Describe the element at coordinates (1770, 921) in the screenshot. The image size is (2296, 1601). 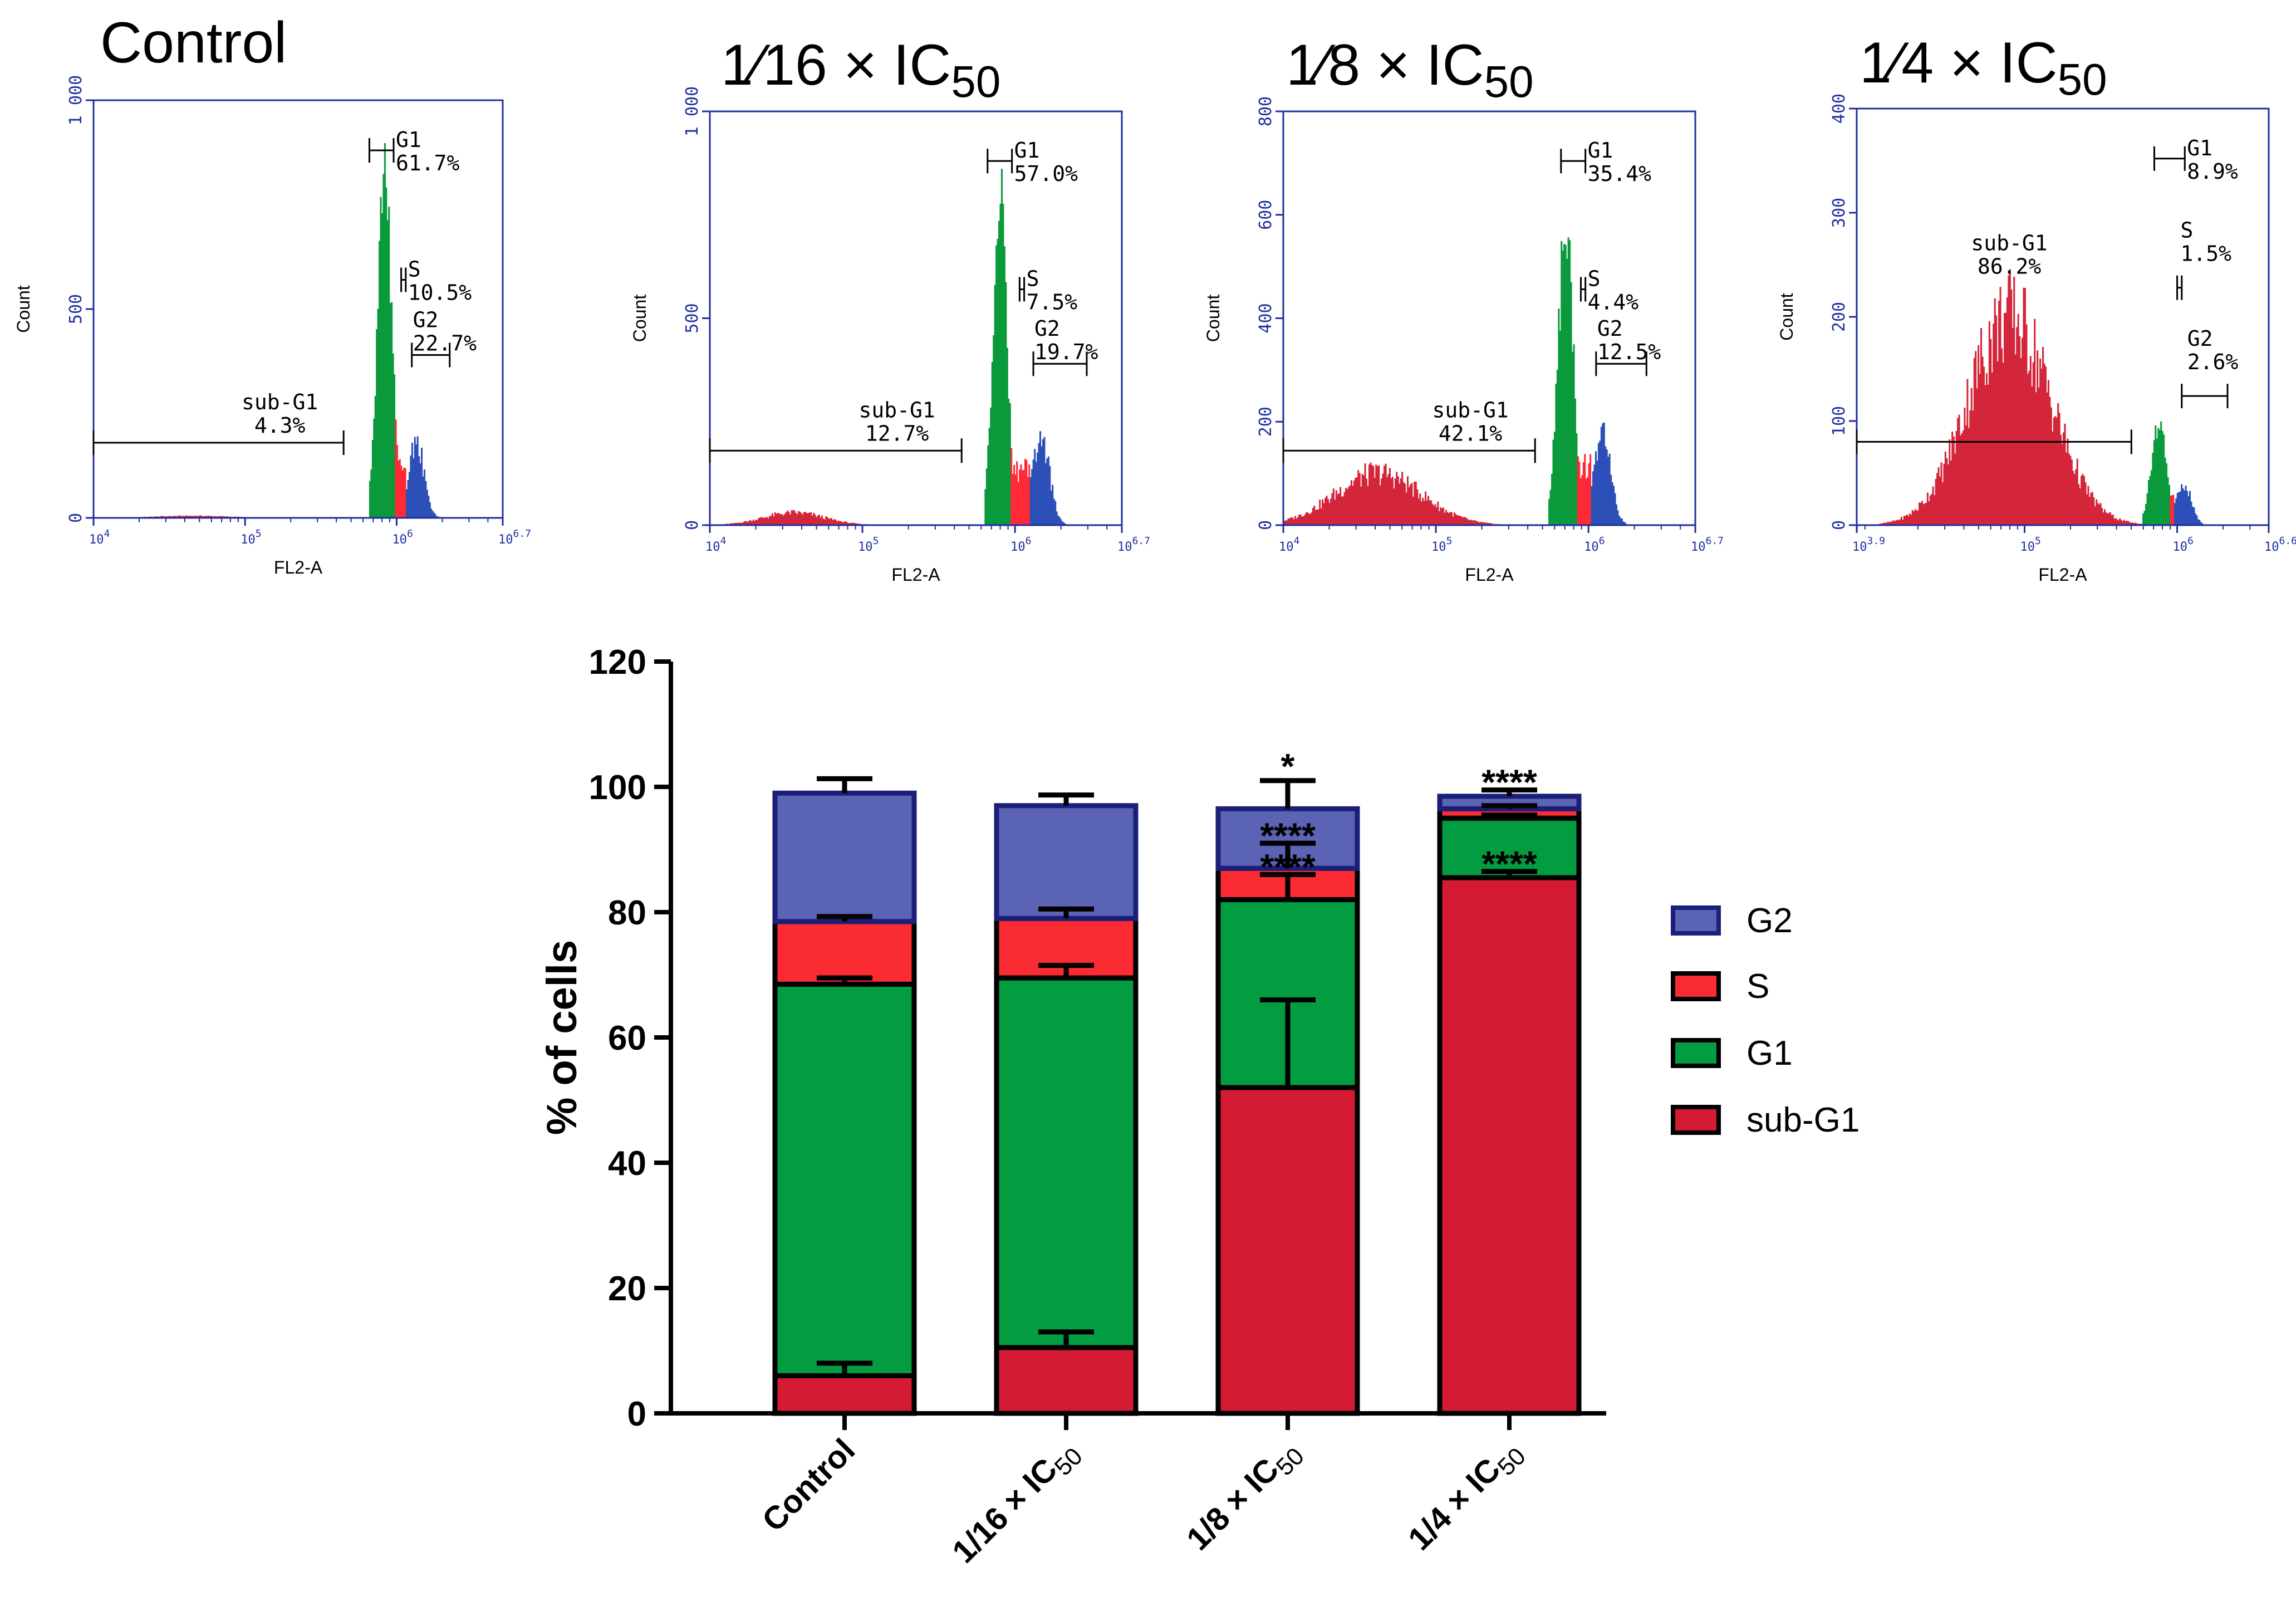
I see `legend-label: G2` at that location.